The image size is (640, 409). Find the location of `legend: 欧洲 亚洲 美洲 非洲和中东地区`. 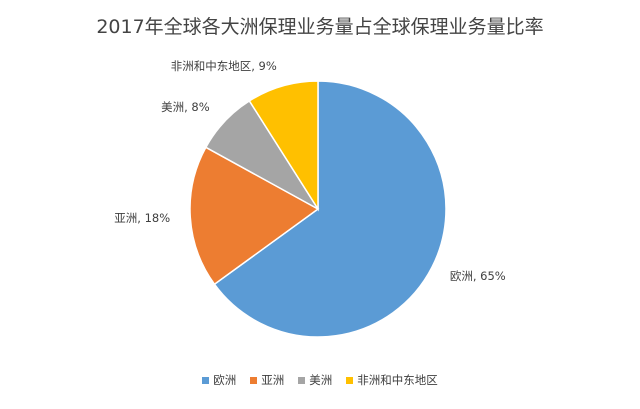

legend: 欧洲 亚洲 美洲 非洲和中东地区 is located at coordinates (320, 380).